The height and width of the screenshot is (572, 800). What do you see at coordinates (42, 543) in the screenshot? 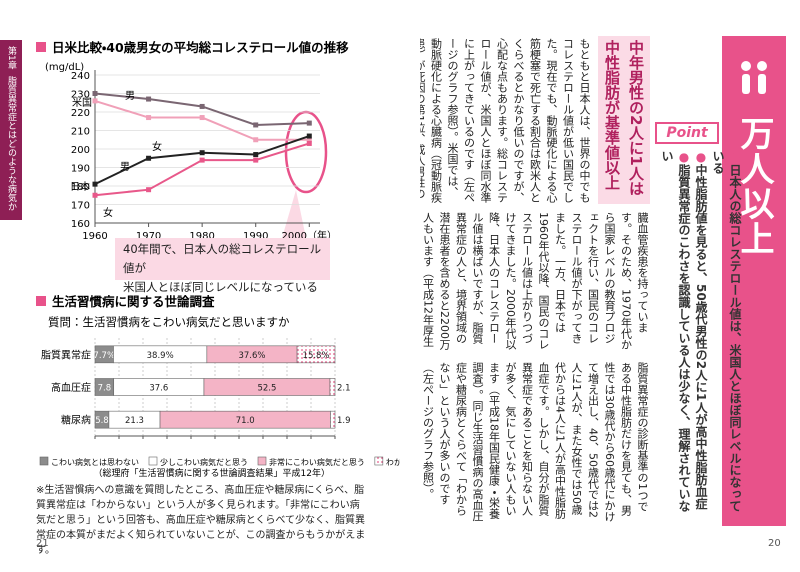
I see `page-number: 21` at bounding box center [42, 543].